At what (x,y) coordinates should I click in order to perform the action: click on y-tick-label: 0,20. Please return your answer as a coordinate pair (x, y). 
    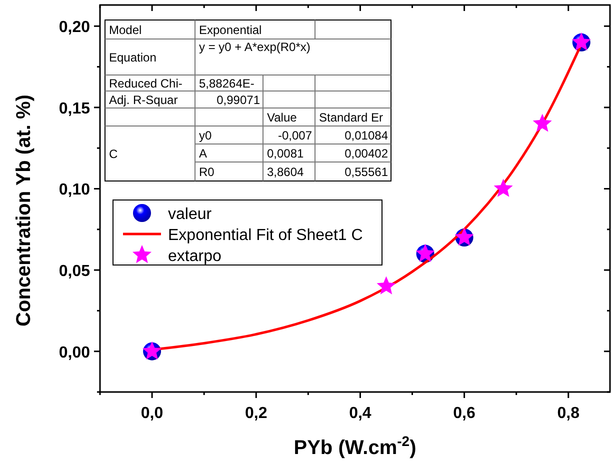
    Looking at the image, I should click on (74, 27).